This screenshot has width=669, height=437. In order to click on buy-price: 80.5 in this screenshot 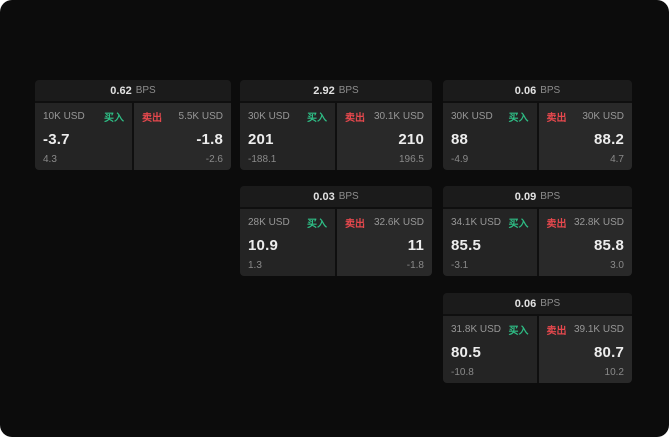, I will do `click(466, 352)`.